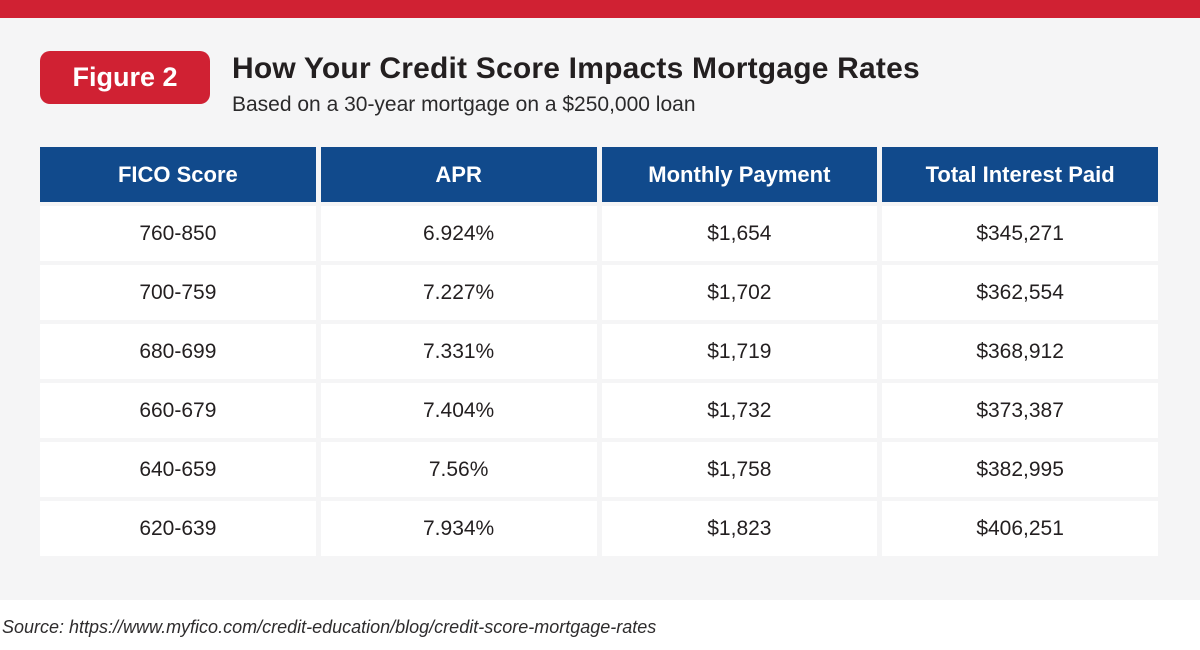  Describe the element at coordinates (600, 9) in the screenshot. I see `top-accent-bar` at that location.